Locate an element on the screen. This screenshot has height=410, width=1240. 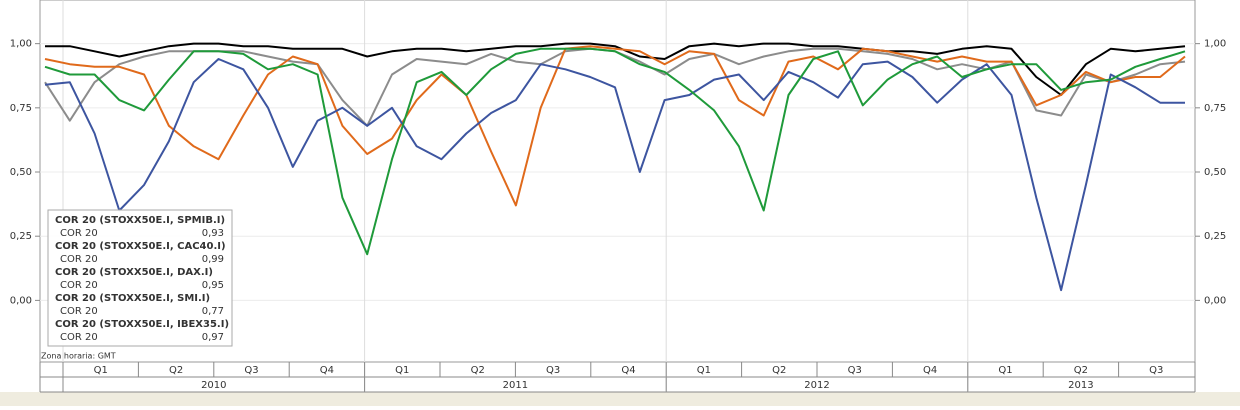
timezone-note: Zona horaria: GMT is located at coordinates (78, 356).